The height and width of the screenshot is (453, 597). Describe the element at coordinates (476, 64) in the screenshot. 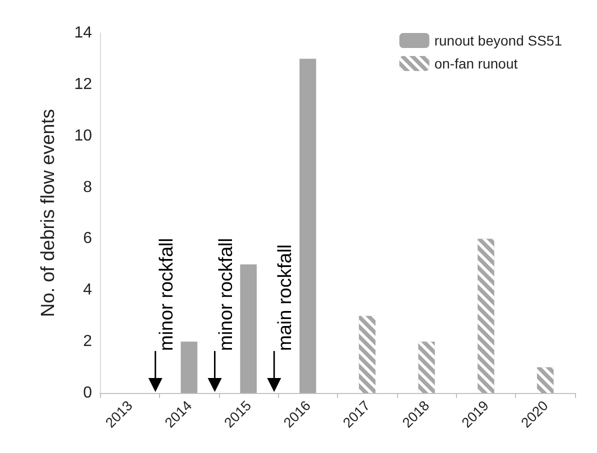

I see `legend-label: on-fan runout` at that location.